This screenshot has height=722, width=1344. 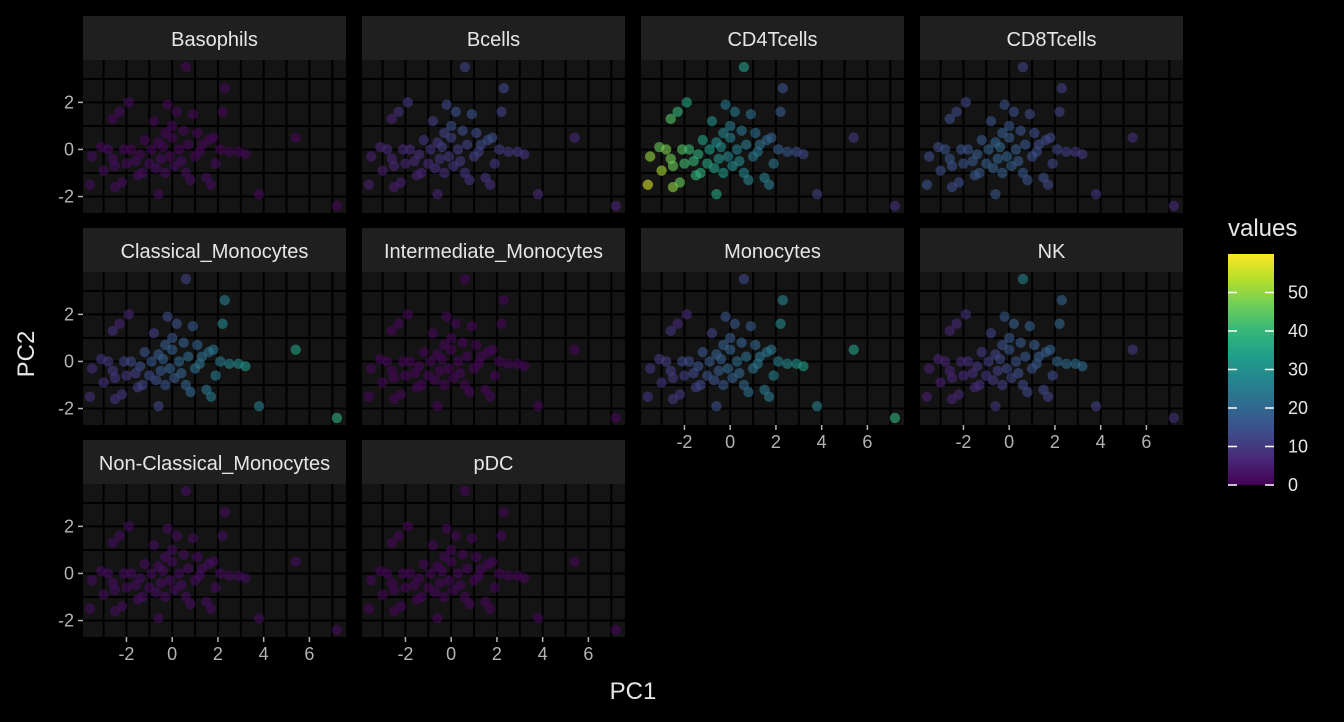 I want to click on colorbar-tick-label: 30, so click(x=1298, y=370).